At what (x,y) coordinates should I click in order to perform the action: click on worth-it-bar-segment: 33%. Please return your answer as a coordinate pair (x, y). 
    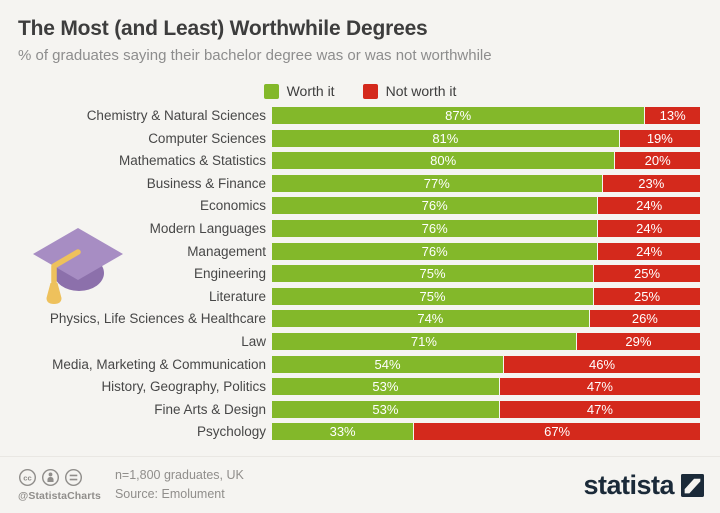
    Looking at the image, I should click on (343, 432).